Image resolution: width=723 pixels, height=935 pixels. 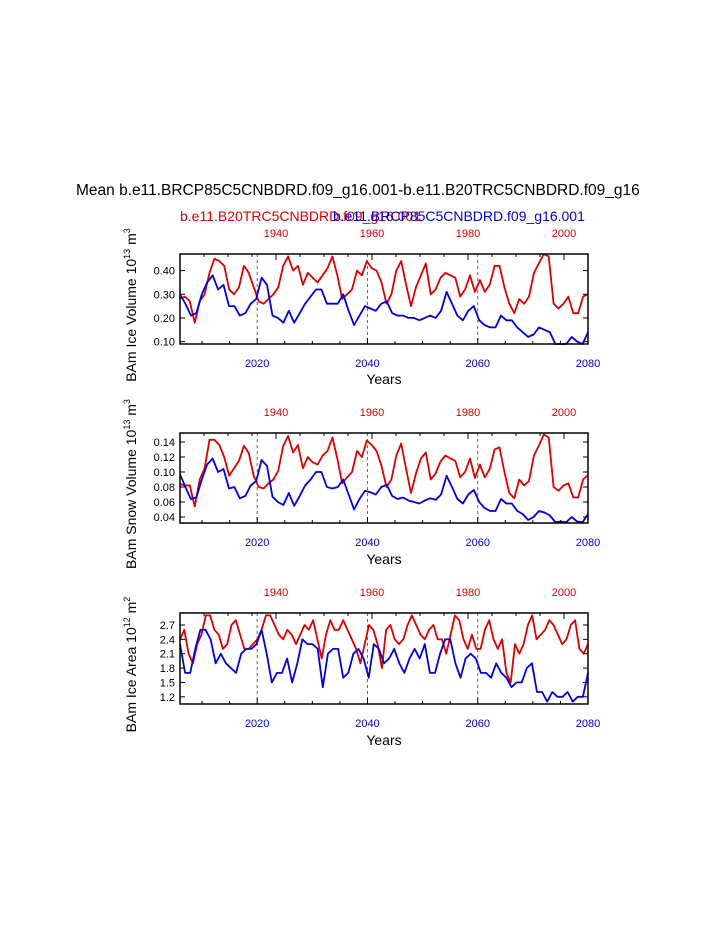 I want to click on y-tick-label: 0.30, so click(x=164, y=295).